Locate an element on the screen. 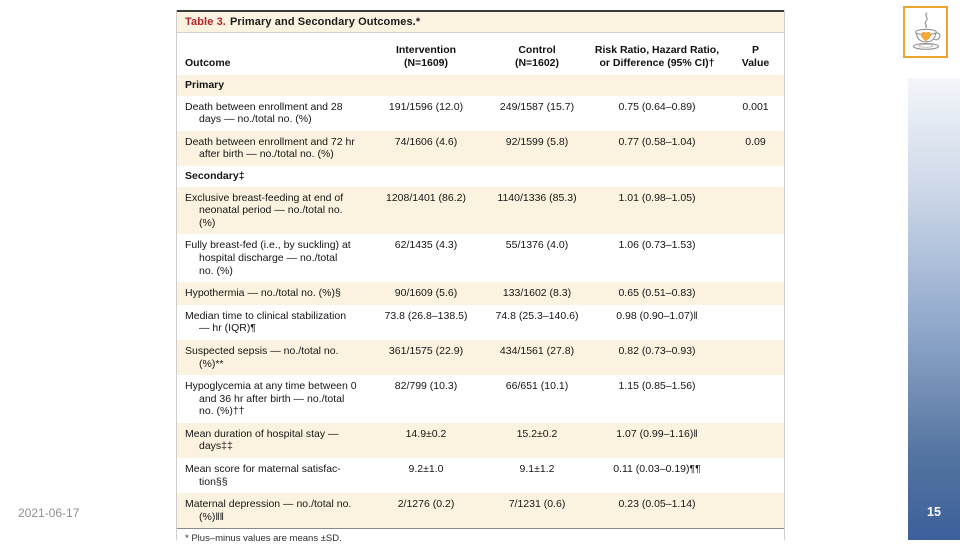 The image size is (960, 544). control-value: 9.1±1.2 is located at coordinates (537, 469).